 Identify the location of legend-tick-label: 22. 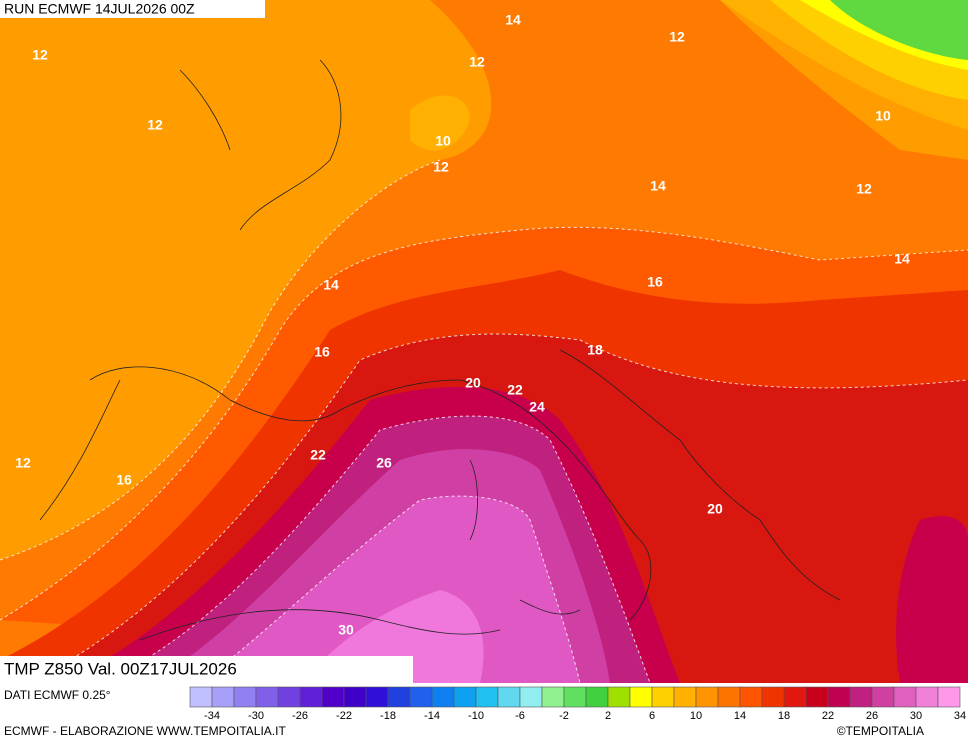
(828, 716).